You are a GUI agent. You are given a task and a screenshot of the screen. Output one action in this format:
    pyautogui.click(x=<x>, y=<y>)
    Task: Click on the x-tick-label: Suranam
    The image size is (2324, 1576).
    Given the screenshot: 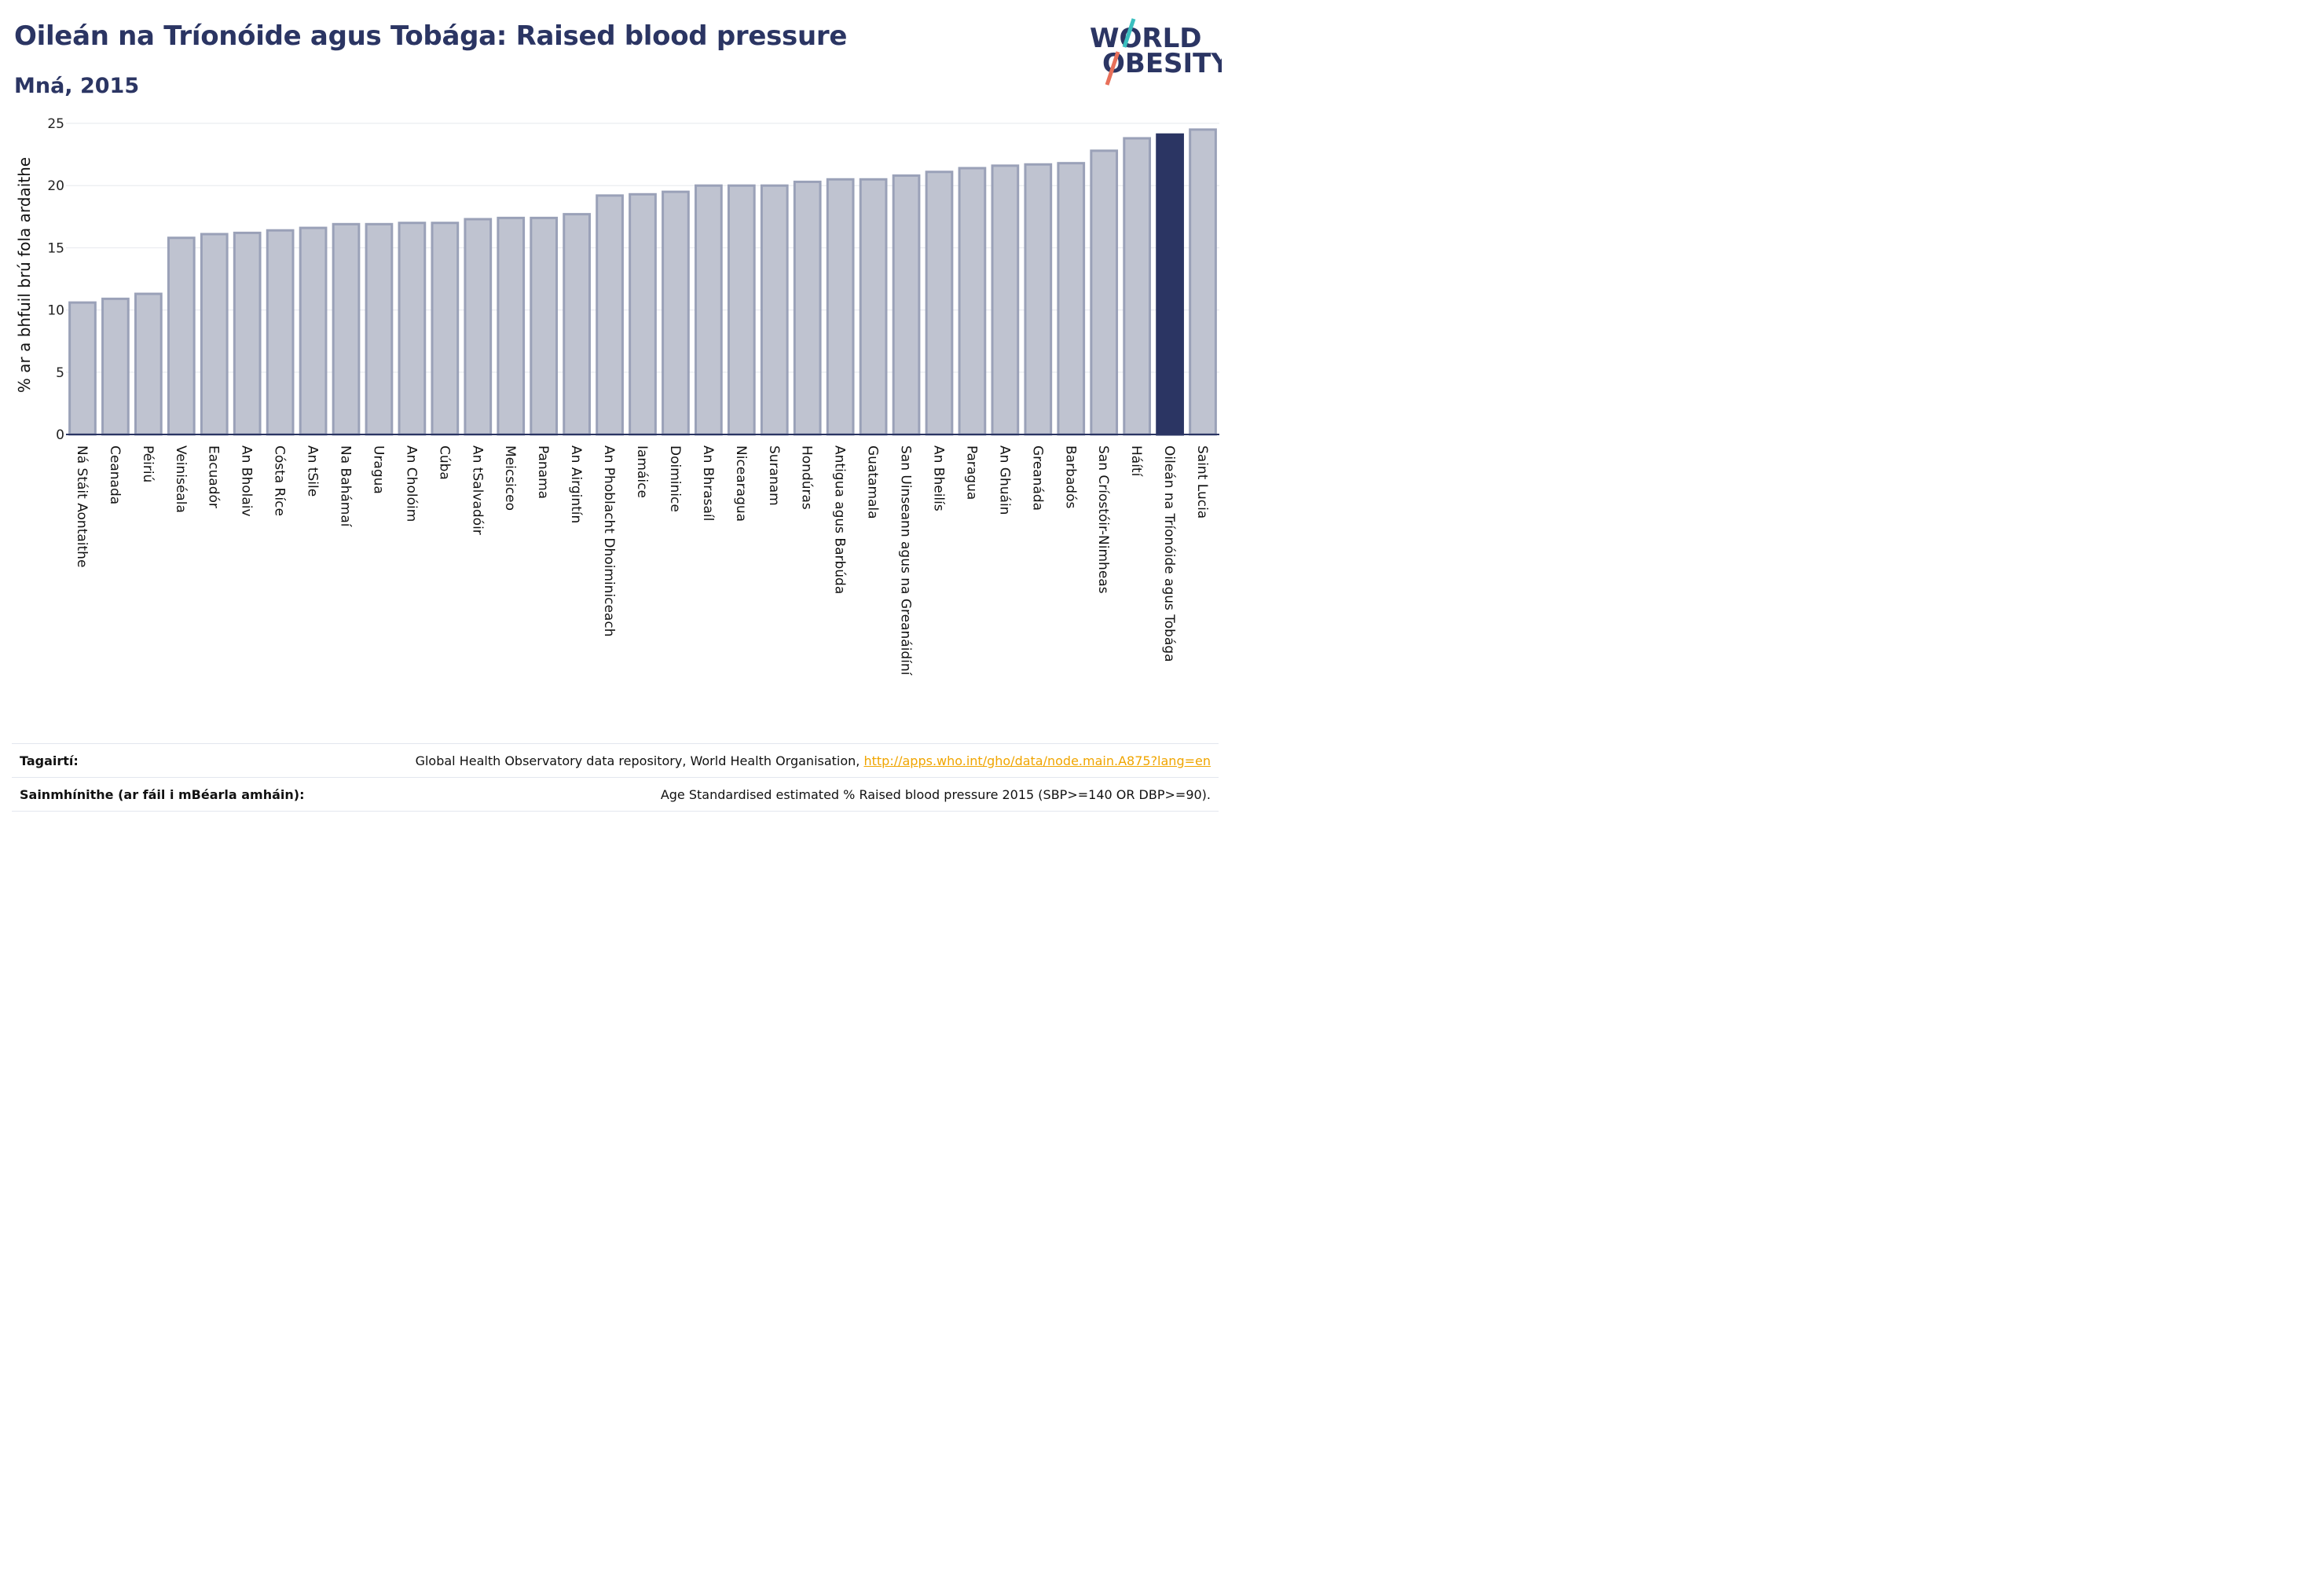 What is the action you would take?
    pyautogui.click(x=774, y=475)
    